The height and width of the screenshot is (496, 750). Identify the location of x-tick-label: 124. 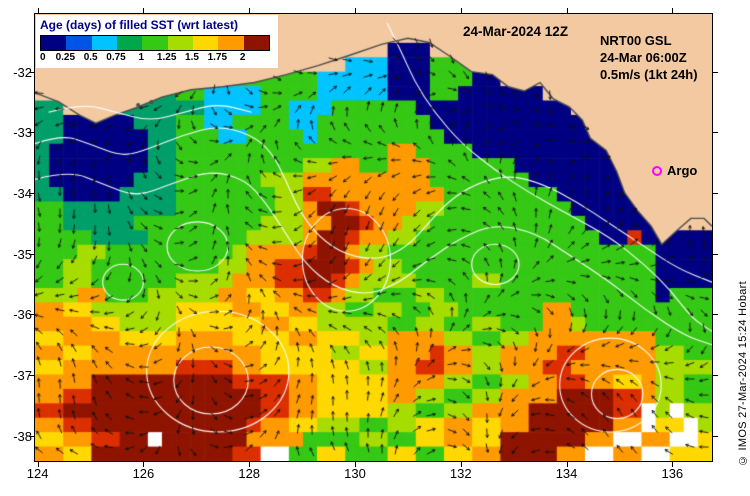
(37, 473).